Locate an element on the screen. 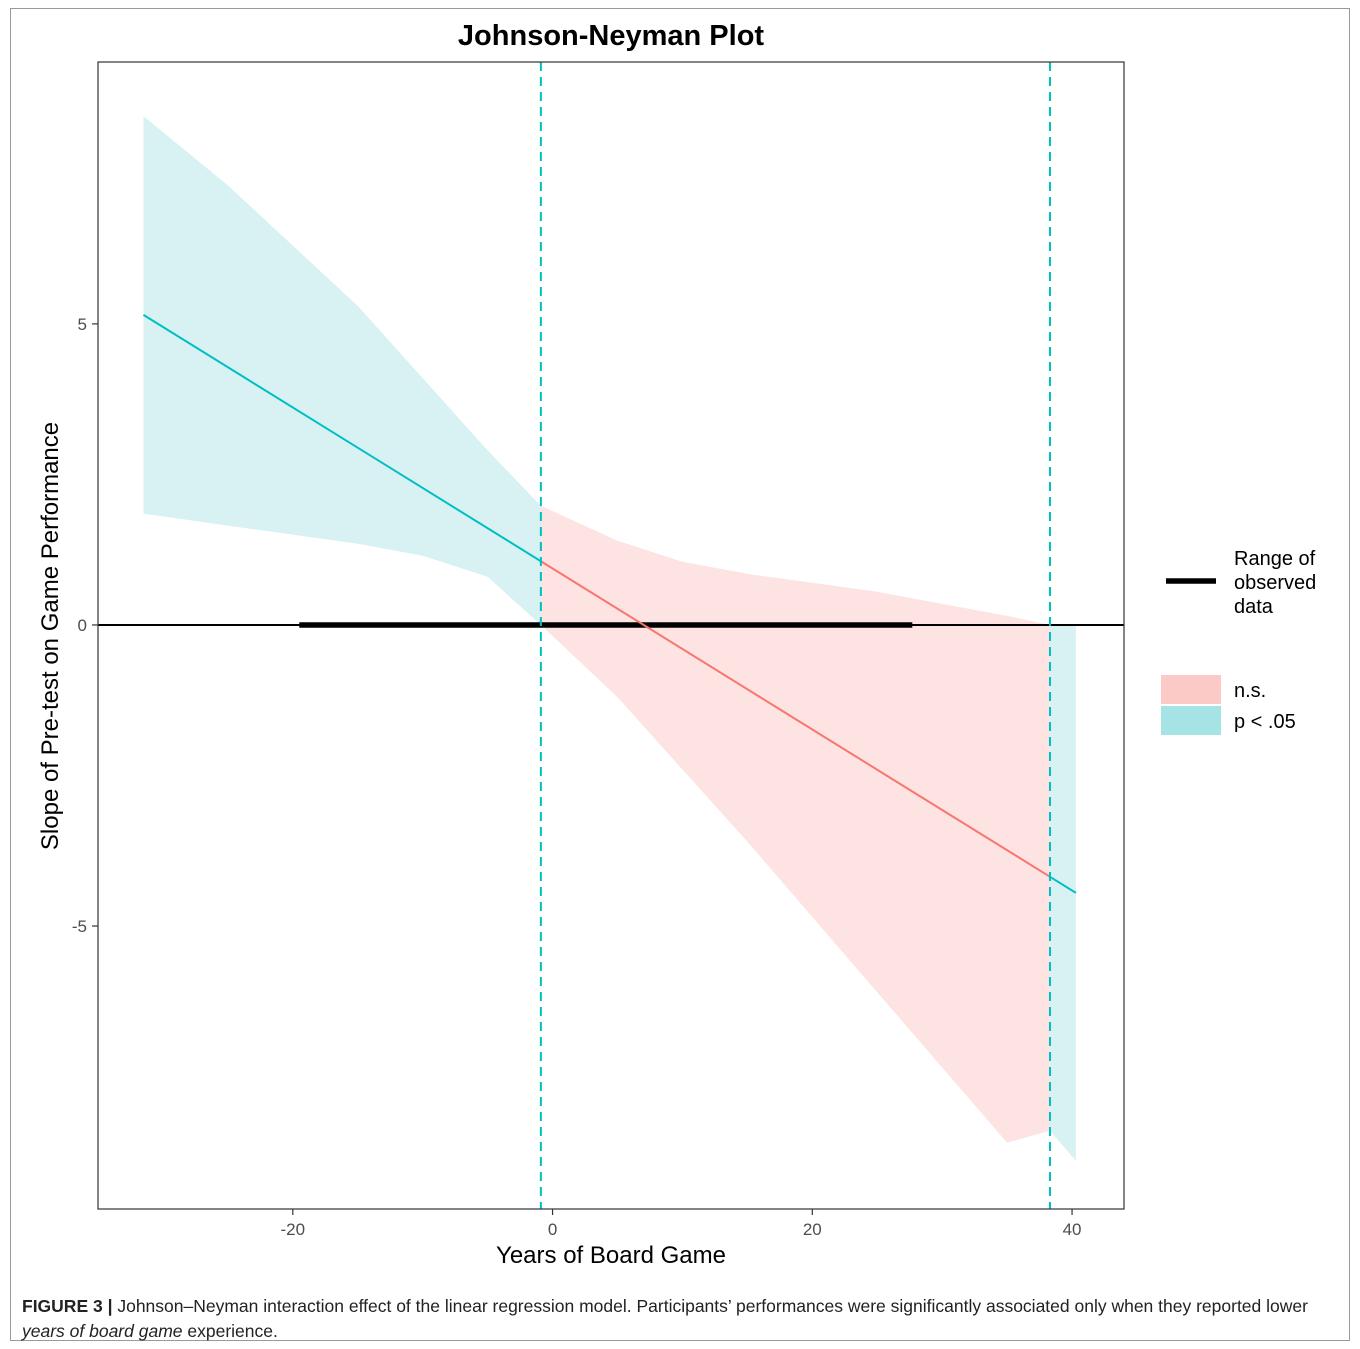 This screenshot has height=1349, width=1360. band-significant-left is located at coordinates (342, 370).